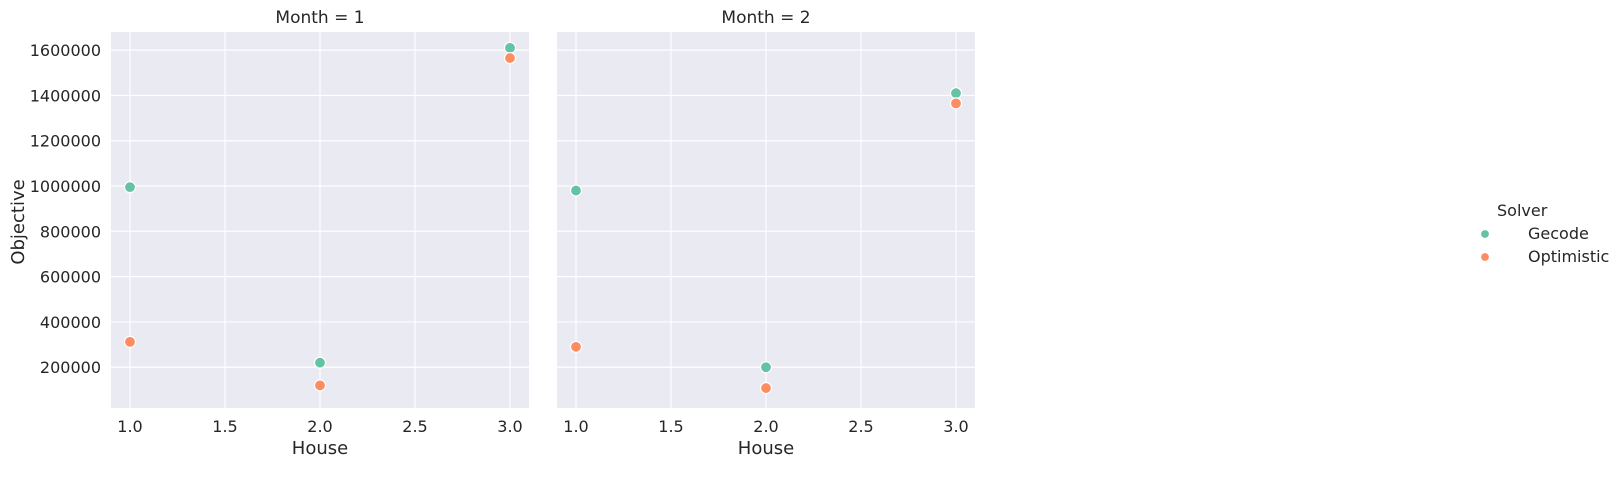  I want to click on y-tick-label: 800000, so click(70, 231).